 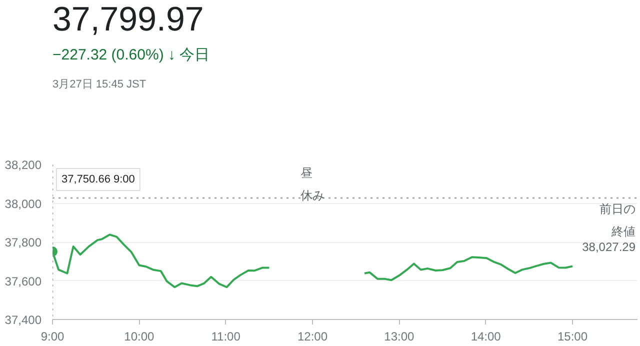 I want to click on x-tick-label: 10:00, so click(x=139, y=337).